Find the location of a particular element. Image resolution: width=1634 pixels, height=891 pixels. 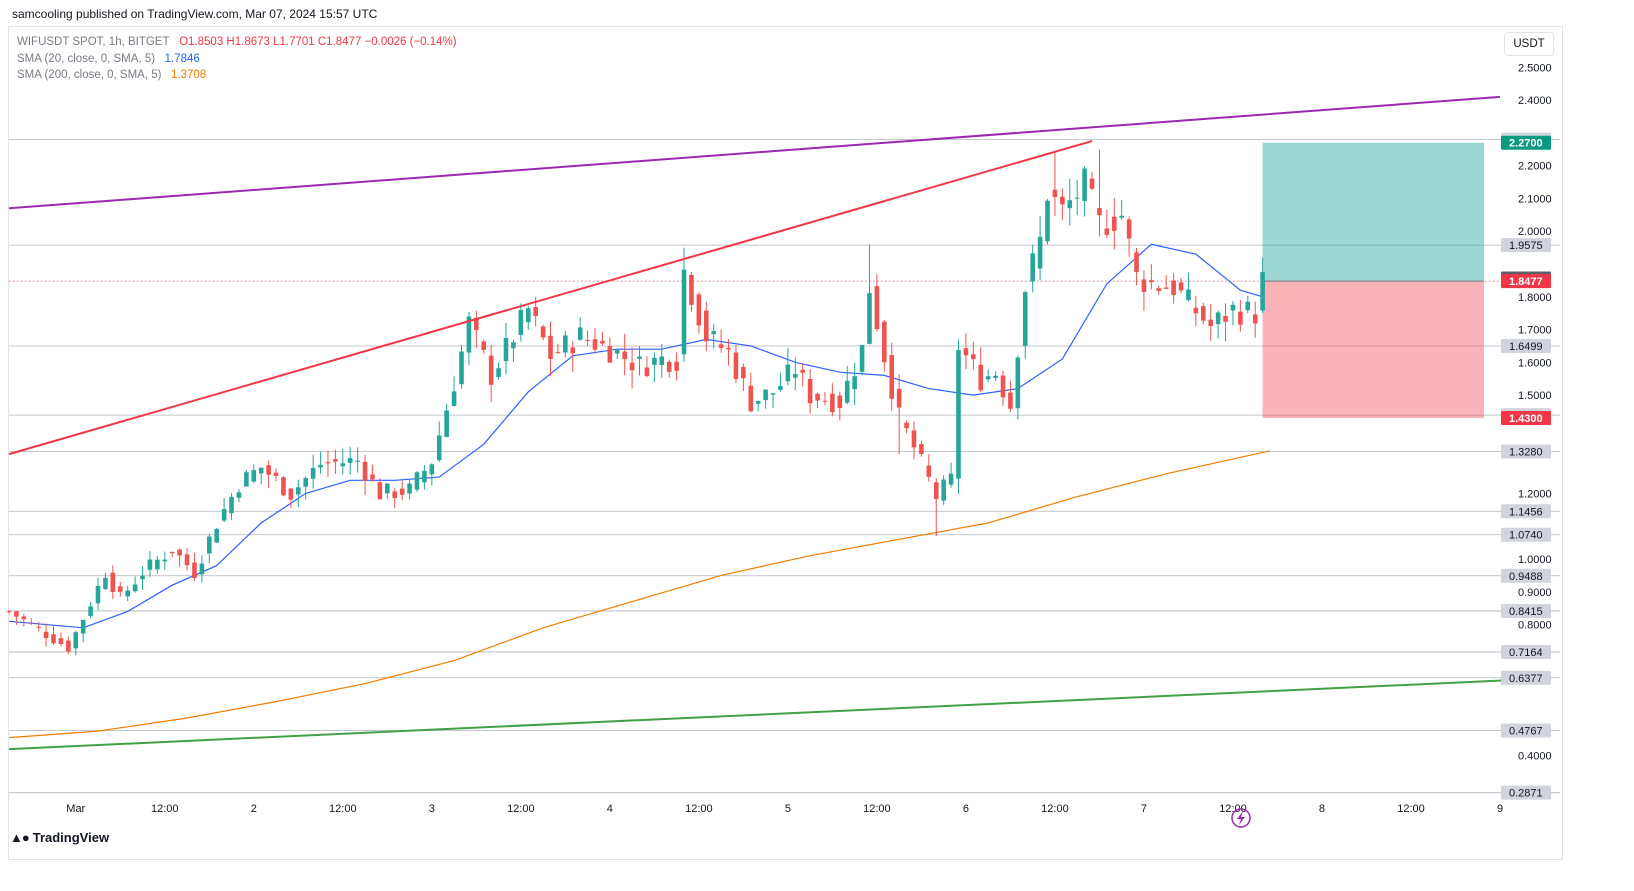

currency-button: USDT is located at coordinates (1529, 44).